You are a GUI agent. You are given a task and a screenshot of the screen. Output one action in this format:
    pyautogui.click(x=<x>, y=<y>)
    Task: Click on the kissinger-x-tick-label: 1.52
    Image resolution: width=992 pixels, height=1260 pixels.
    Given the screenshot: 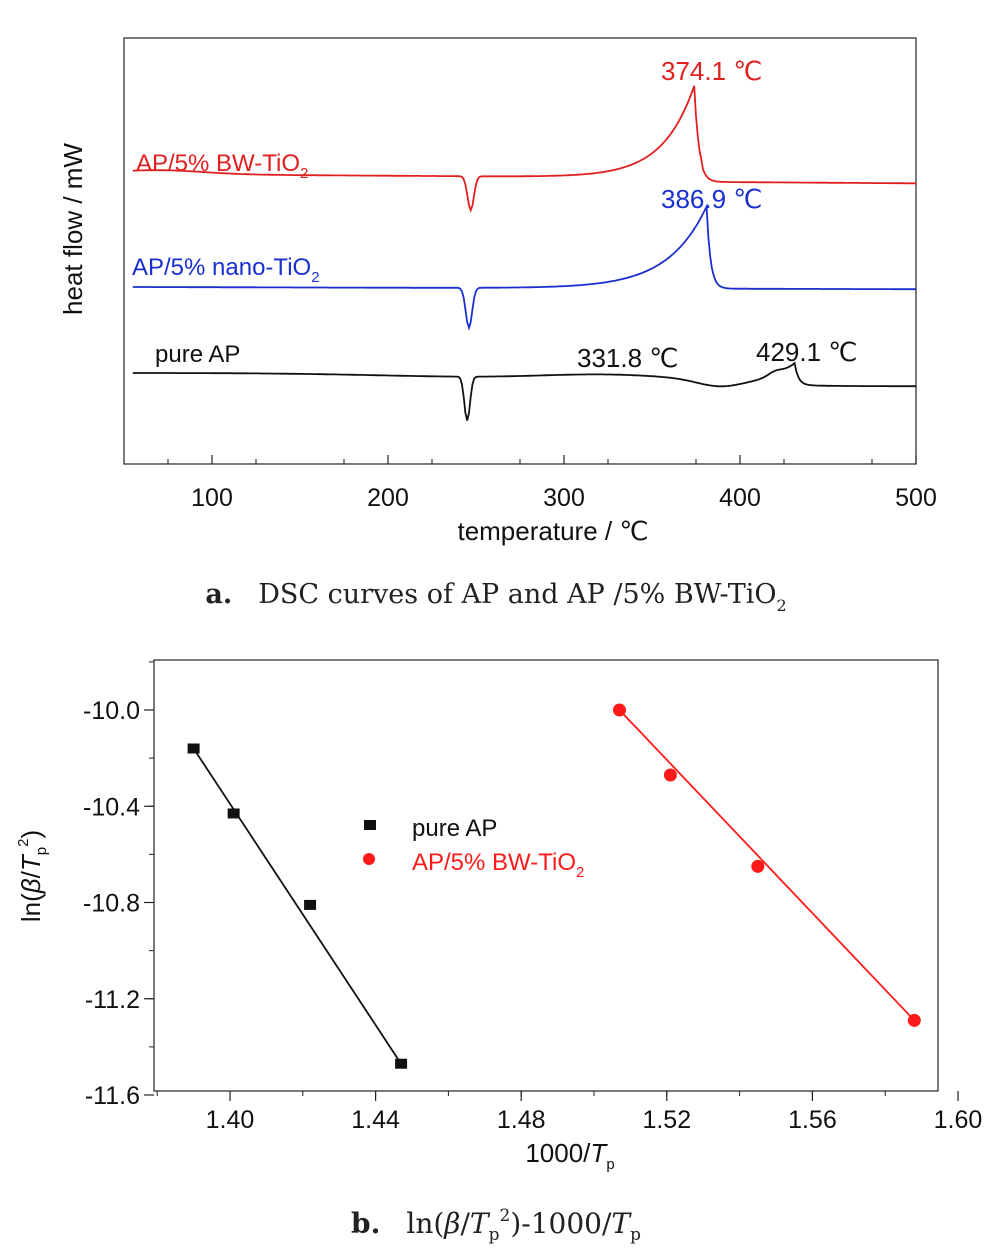 What is the action you would take?
    pyautogui.click(x=666, y=1120)
    